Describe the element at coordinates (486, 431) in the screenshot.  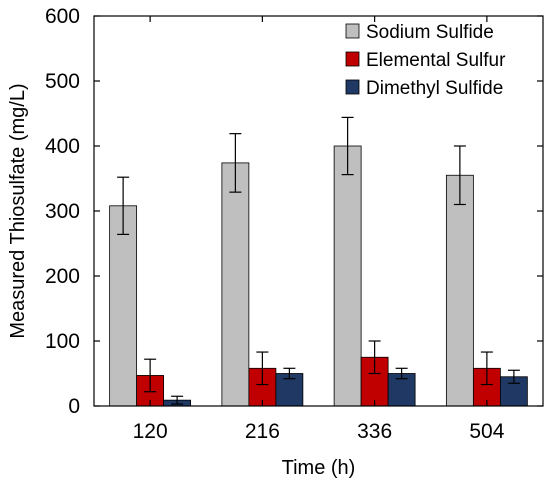
I see `x-tick-label: 504` at that location.